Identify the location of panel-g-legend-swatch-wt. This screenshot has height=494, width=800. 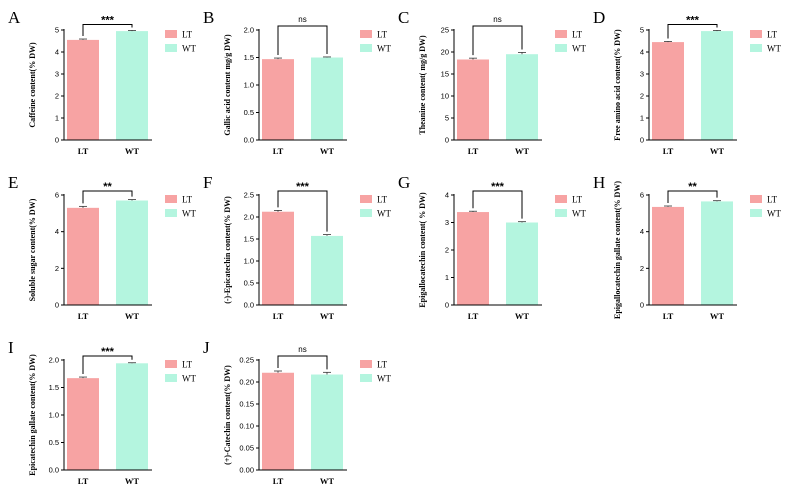
(561, 213).